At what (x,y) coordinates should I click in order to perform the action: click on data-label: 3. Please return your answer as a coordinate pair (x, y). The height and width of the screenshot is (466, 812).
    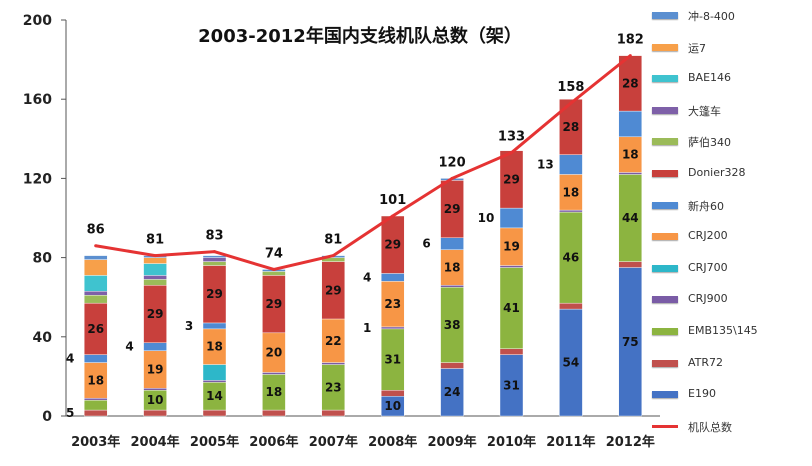
    Looking at the image, I should click on (189, 326).